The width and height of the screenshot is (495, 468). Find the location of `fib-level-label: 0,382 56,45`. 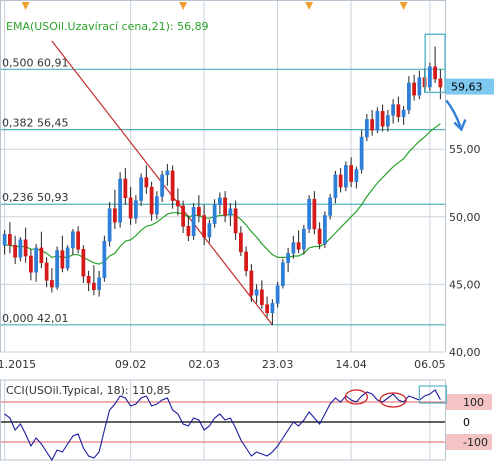

fib-level-label: 0,382 56,45 is located at coordinates (35, 123).